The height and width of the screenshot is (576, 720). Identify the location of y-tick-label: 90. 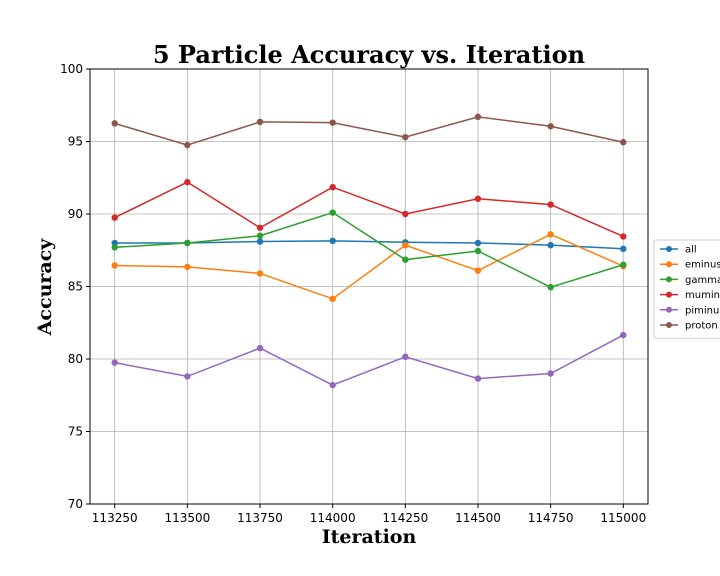
(75, 214).